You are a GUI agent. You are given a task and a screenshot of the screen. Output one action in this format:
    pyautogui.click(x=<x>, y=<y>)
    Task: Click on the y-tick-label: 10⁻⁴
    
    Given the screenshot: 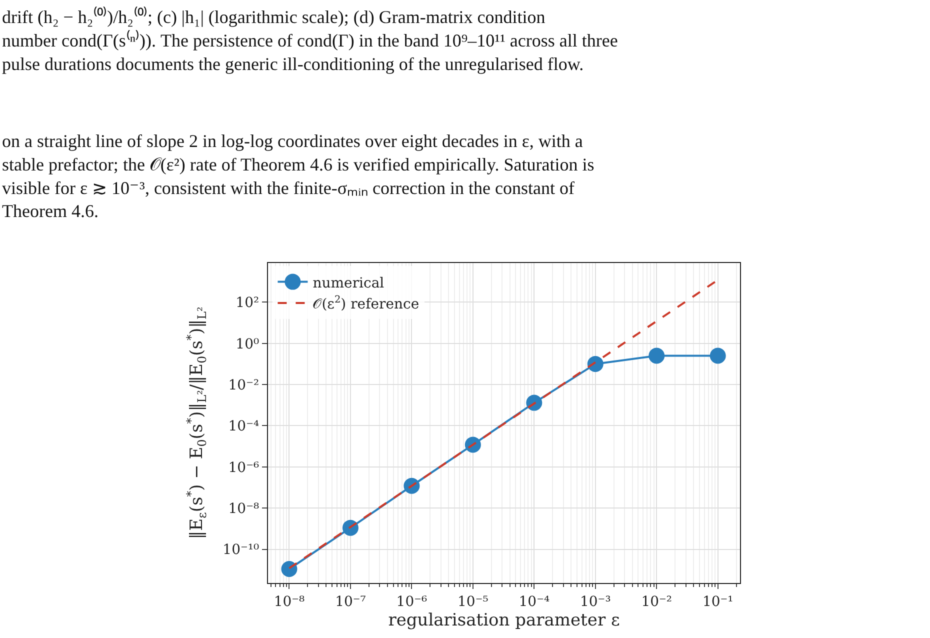 What is the action you would take?
    pyautogui.click(x=244, y=426)
    